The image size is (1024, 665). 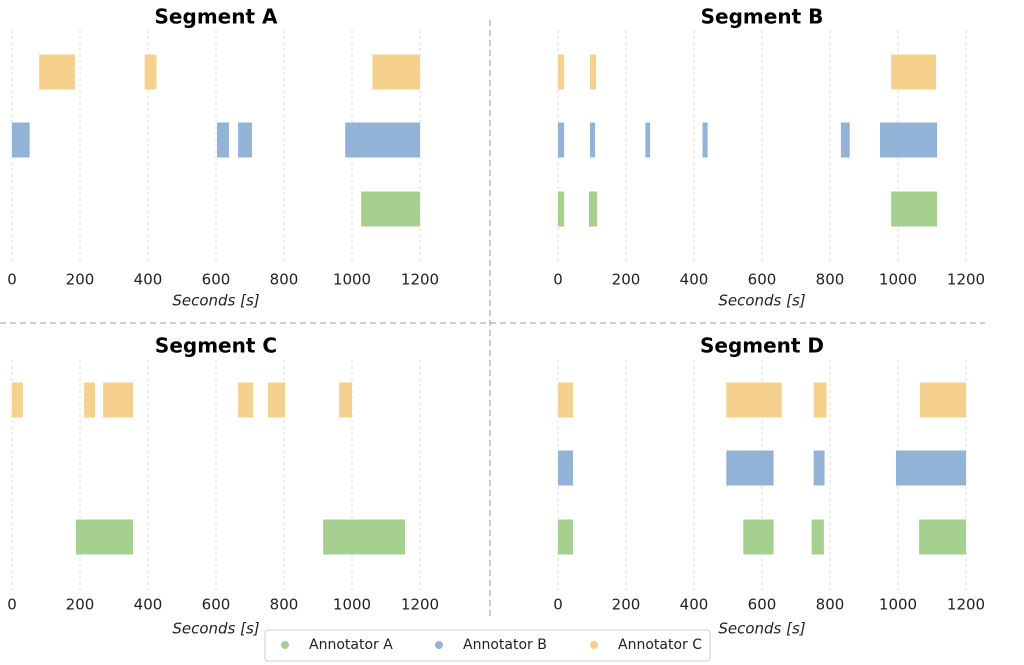 I want to click on panel-title: Segment C, so click(x=216, y=346).